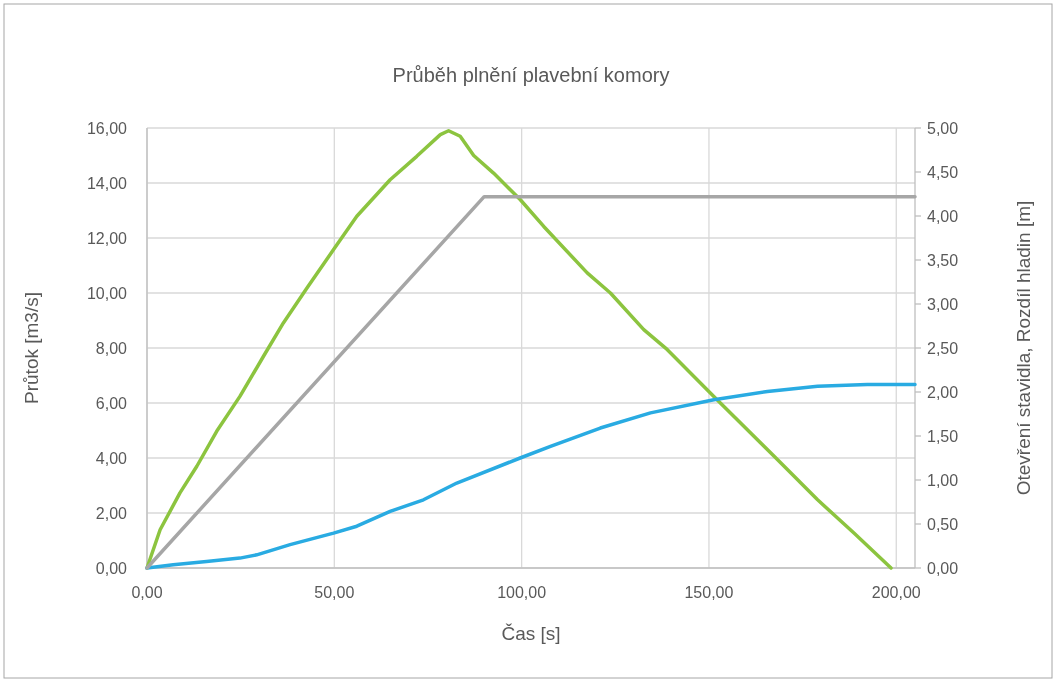  I want to click on x-tick-label: 0,00, so click(147, 592).